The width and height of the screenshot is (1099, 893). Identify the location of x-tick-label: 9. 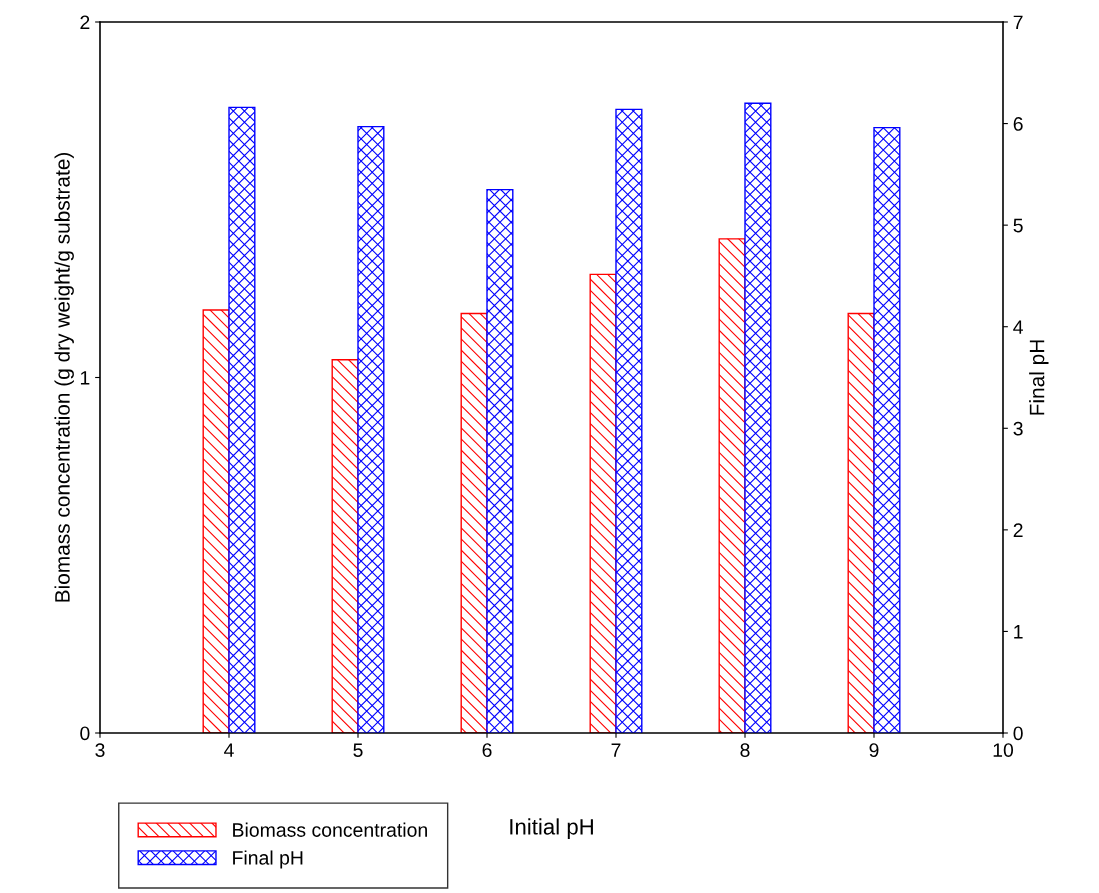
(874, 750).